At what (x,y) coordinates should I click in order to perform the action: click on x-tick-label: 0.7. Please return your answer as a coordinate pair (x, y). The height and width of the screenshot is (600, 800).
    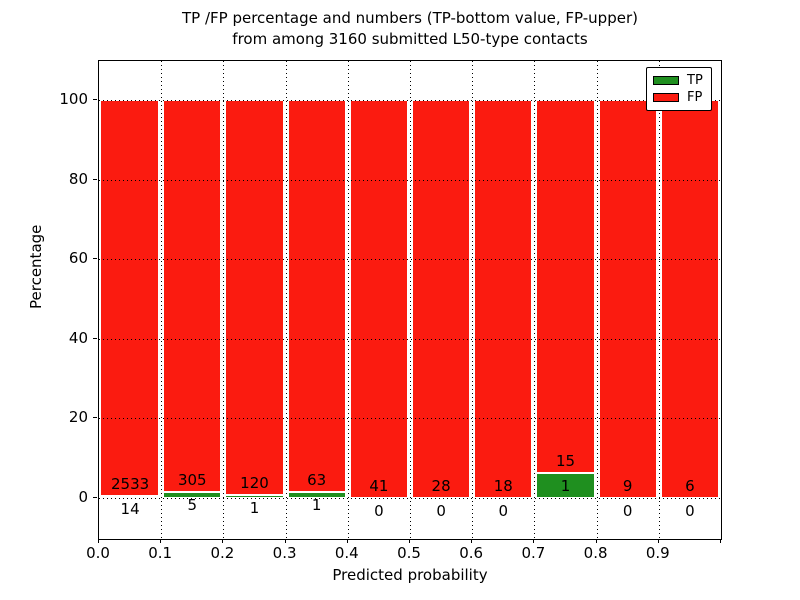
    Looking at the image, I should click on (533, 553).